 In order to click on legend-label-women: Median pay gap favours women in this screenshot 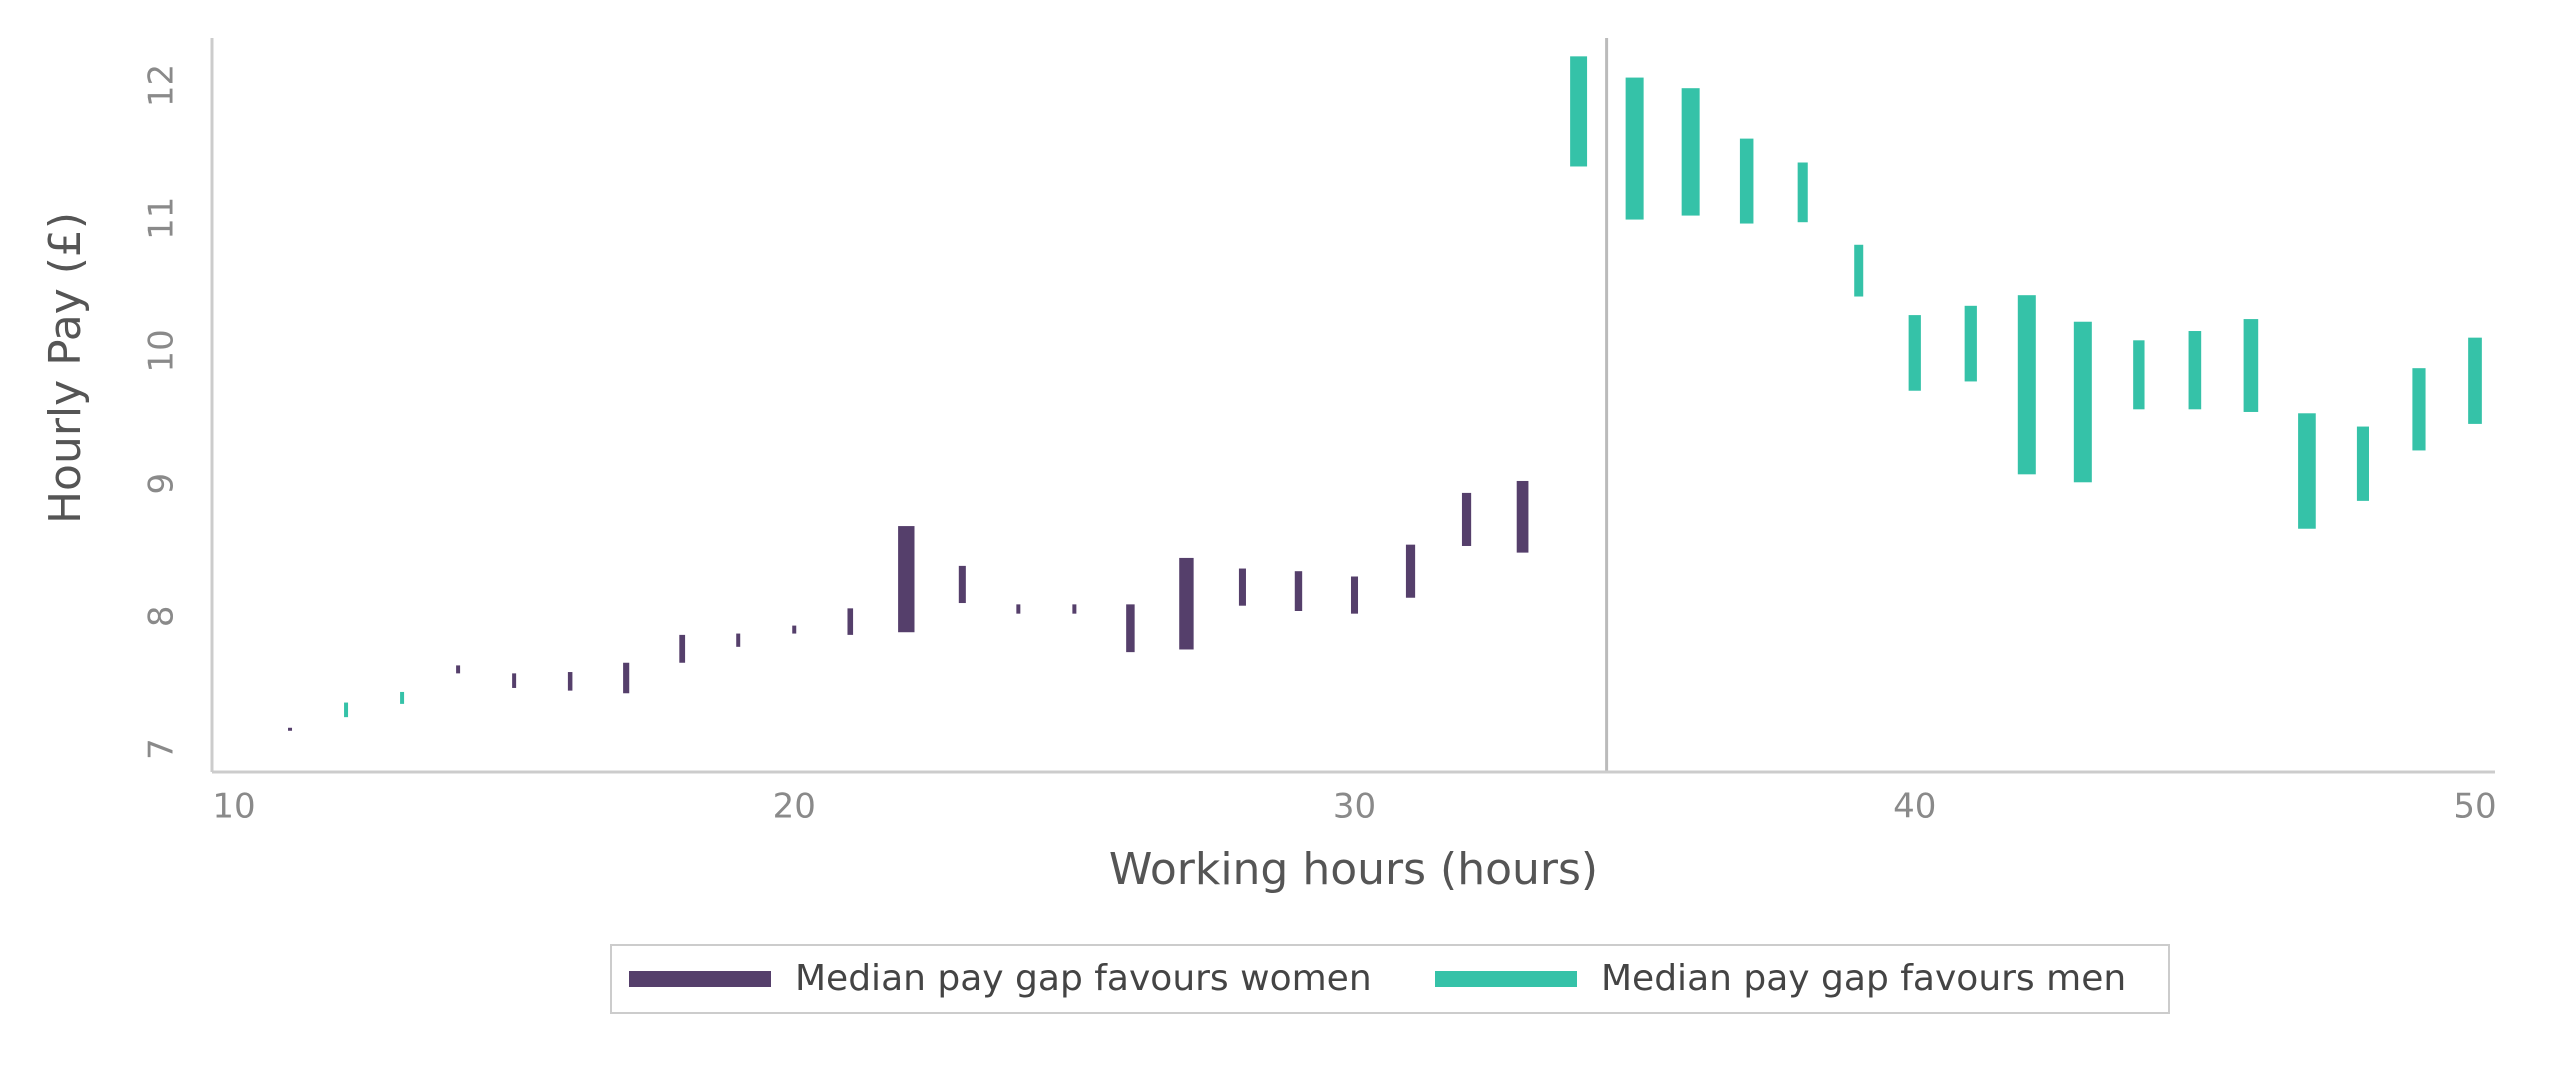, I will do `click(1083, 978)`.